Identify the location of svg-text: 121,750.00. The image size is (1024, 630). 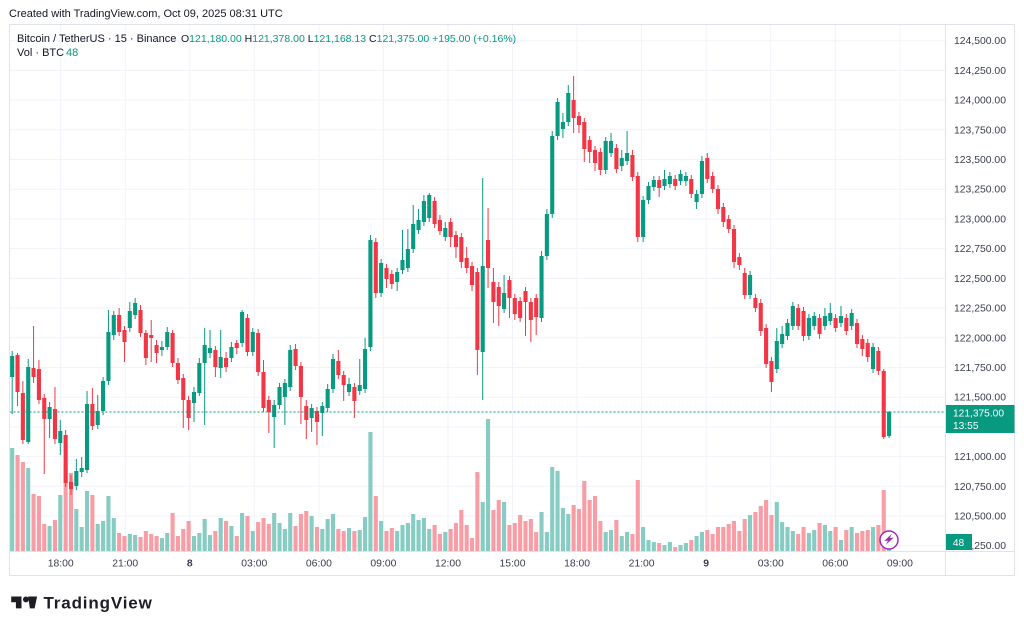
(980, 368).